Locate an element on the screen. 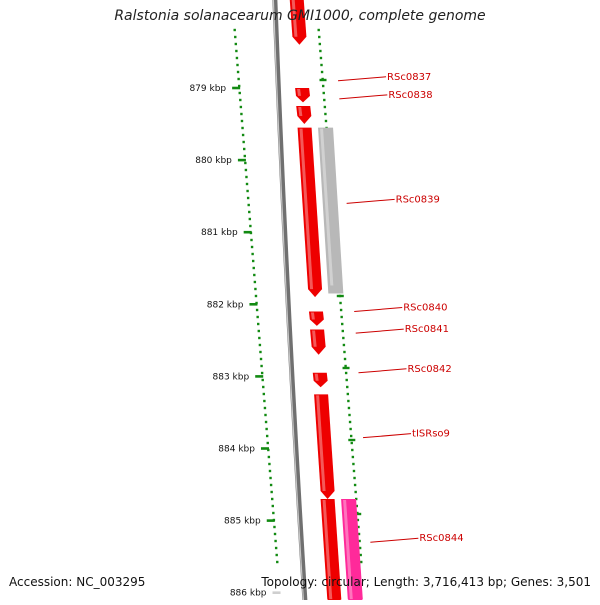 The width and height of the screenshot is (600, 605). scale-tick-label: 884 kbp is located at coordinates (236, 450).